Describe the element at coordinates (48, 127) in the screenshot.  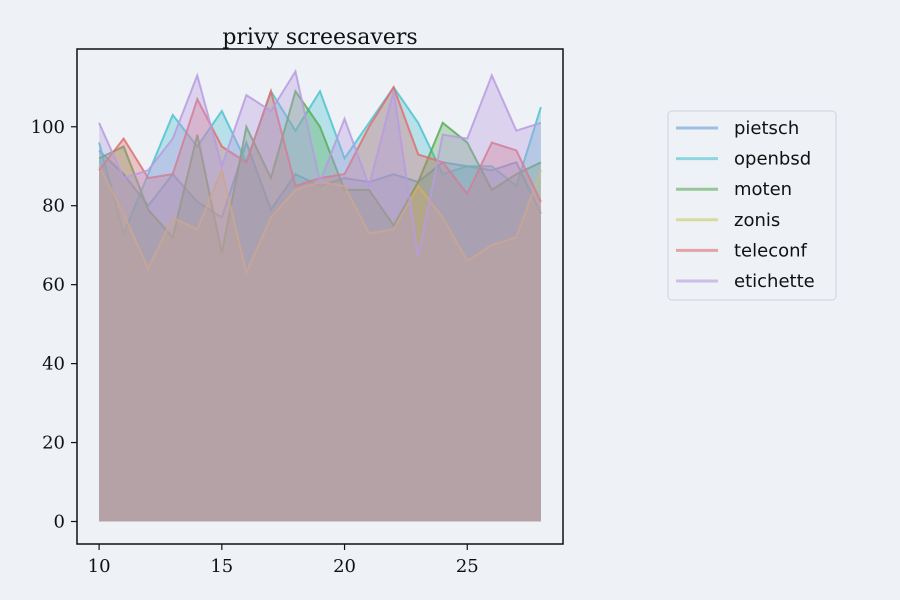
I see `y-tick-label: 100` at that location.